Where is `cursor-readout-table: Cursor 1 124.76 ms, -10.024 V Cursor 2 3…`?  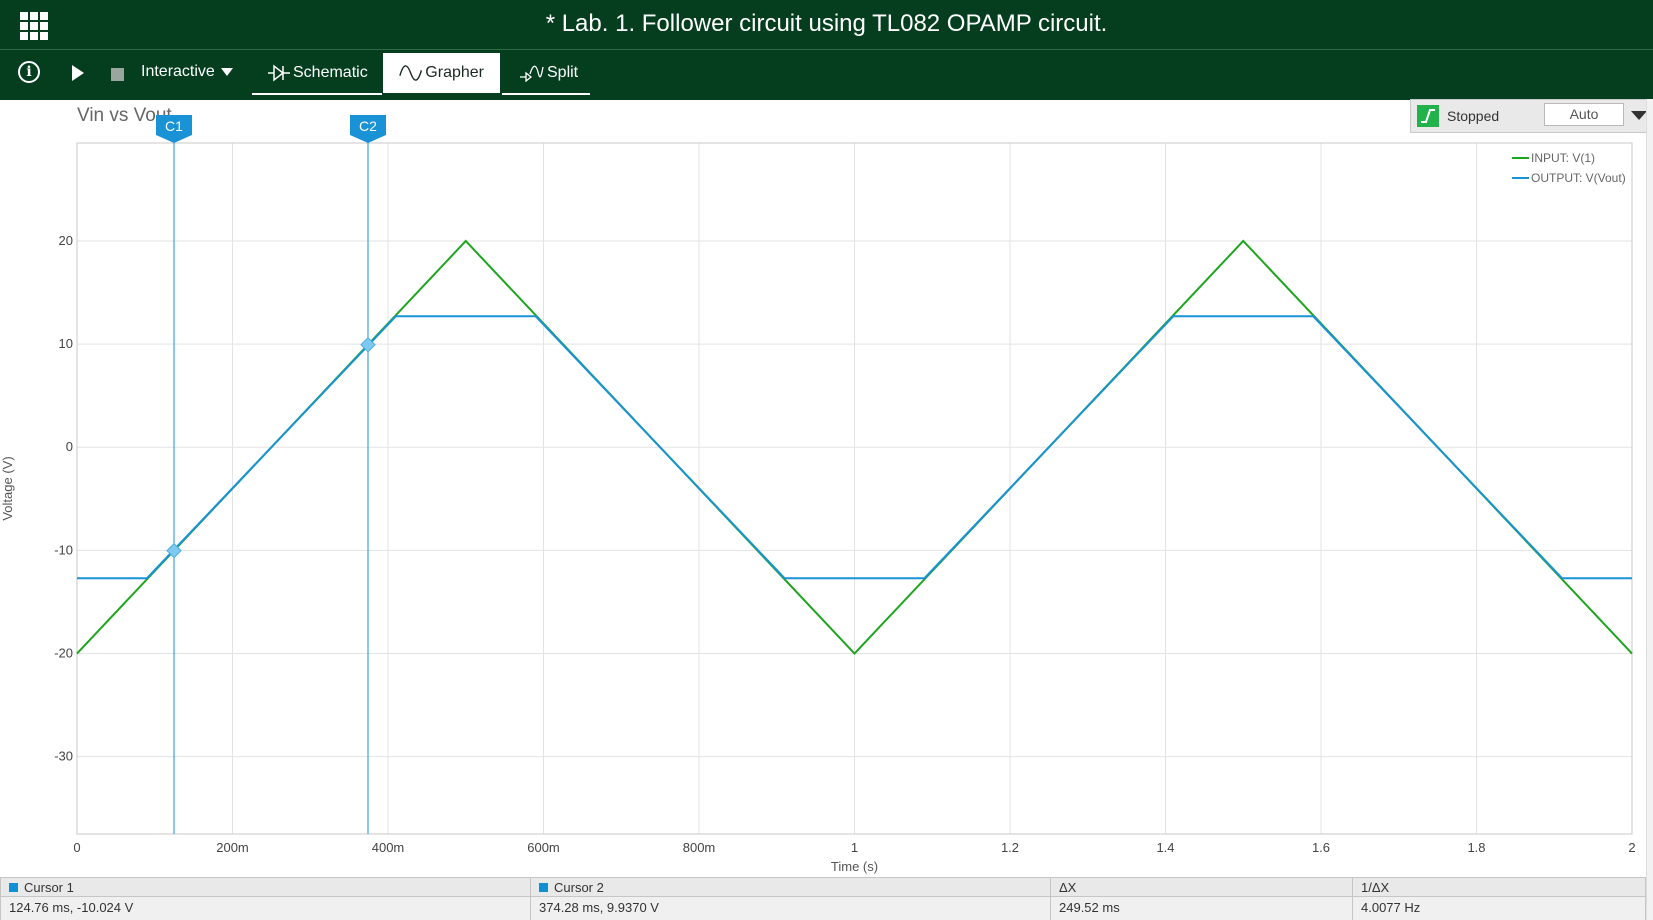 cursor-readout-table: Cursor 1 124.76 ms, -10.024 V Cursor 2 3… is located at coordinates (823, 898).